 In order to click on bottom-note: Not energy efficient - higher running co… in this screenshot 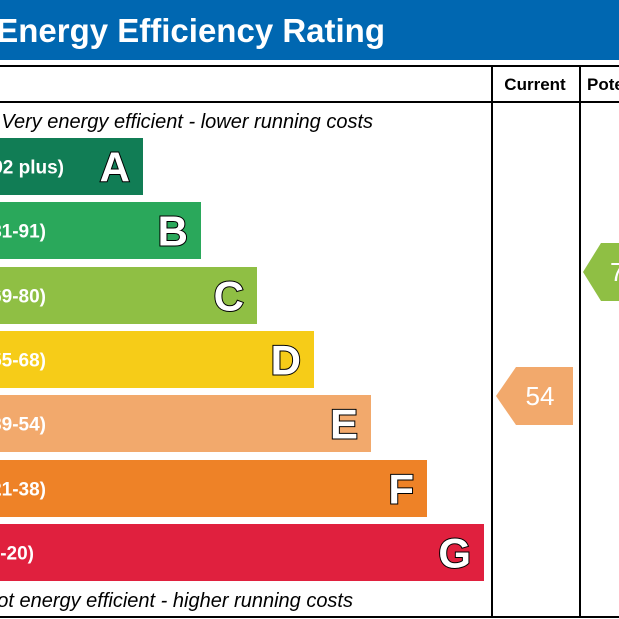, I will do `click(176, 601)`.